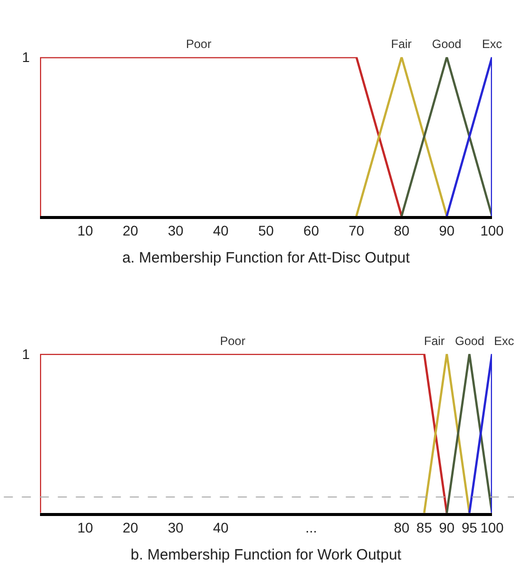 This screenshot has width=514, height=571. I want to click on x-axis-title: b. Membership Function for Work Output, so click(266, 555).